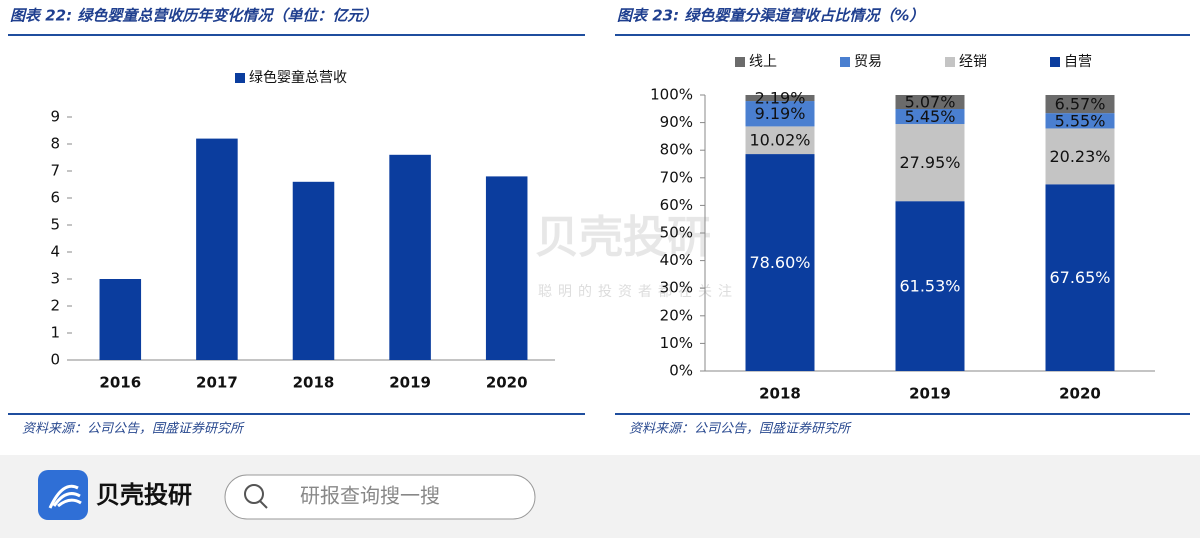 This screenshot has width=1200, height=538. What do you see at coordinates (55, 360) in the screenshot?
I see `y-tick-label: 0` at bounding box center [55, 360].